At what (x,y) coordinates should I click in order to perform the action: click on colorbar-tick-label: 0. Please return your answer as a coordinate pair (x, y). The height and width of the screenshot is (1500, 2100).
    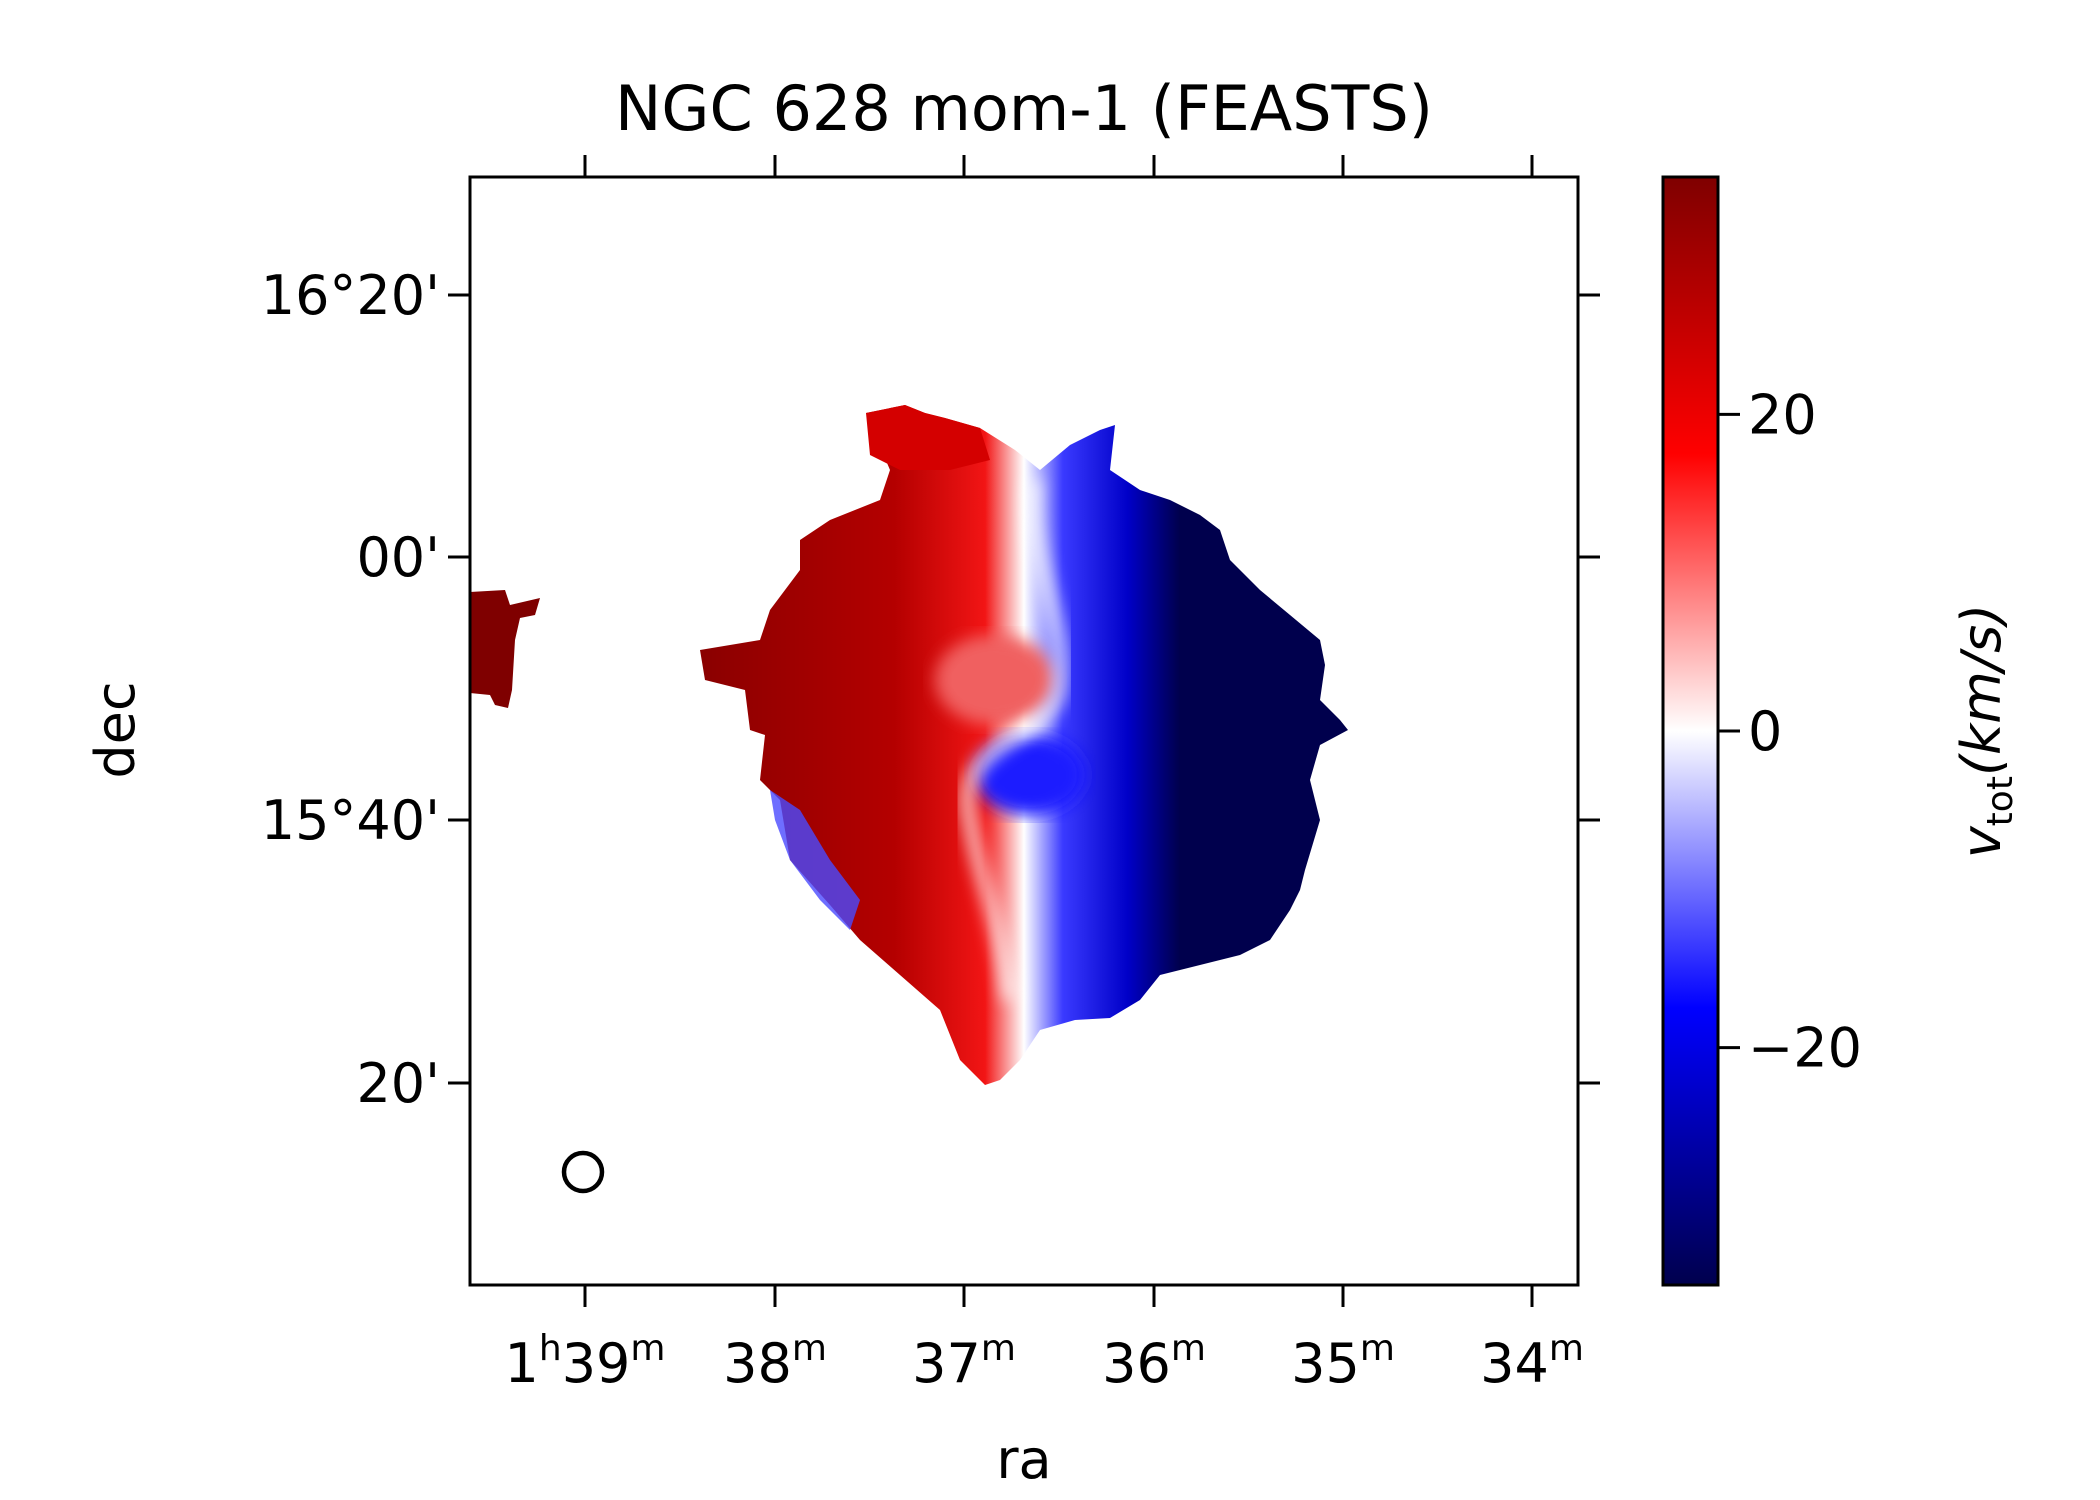
    Looking at the image, I should click on (1765, 731).